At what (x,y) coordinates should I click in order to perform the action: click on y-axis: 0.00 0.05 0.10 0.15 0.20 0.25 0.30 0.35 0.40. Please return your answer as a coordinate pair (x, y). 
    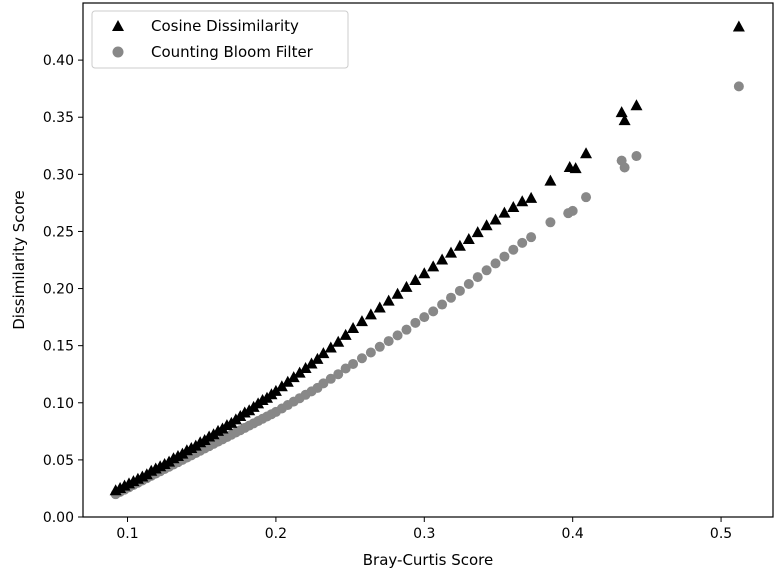
    Looking at the image, I should click on (63, 289).